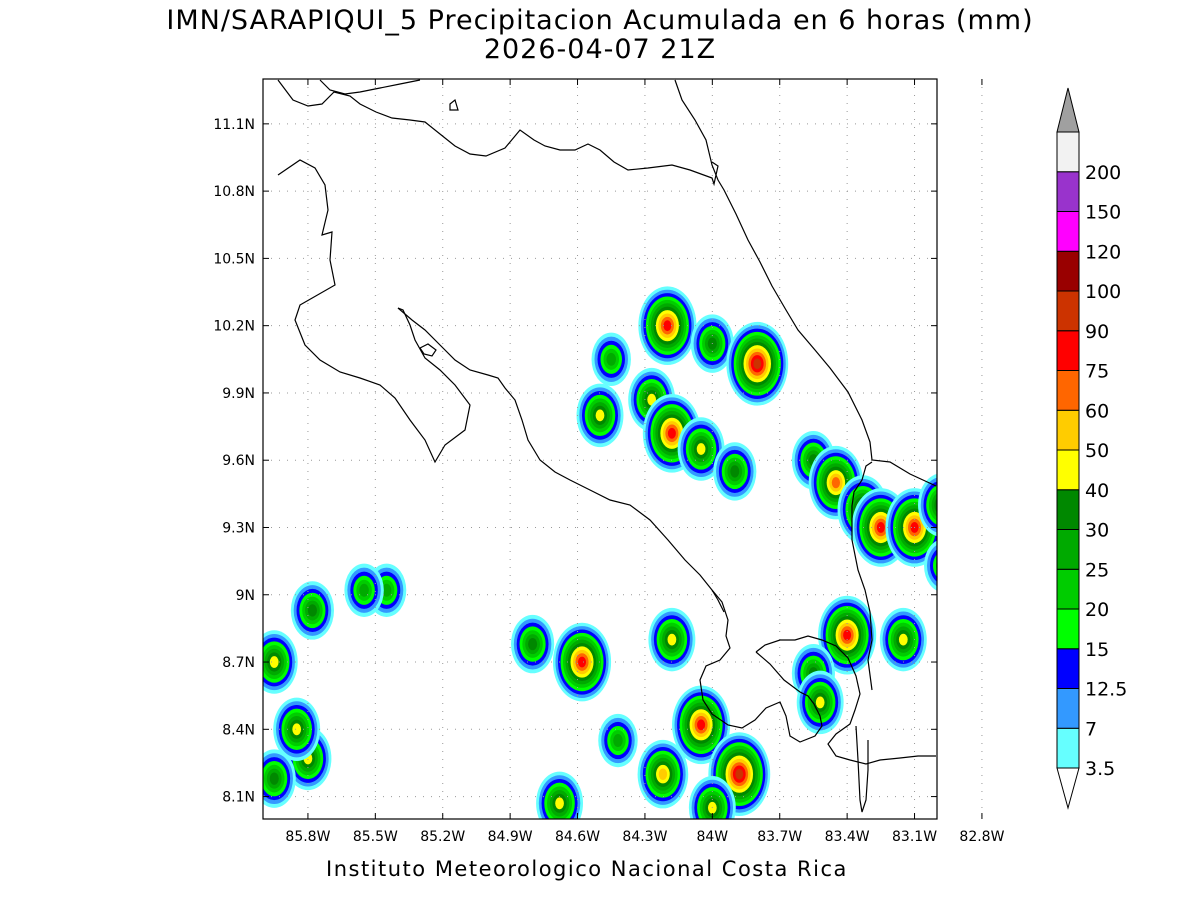 Image resolution: width=1200 pixels, height=900 pixels. I want to click on colorbar-under-triangle, so click(1068, 788).